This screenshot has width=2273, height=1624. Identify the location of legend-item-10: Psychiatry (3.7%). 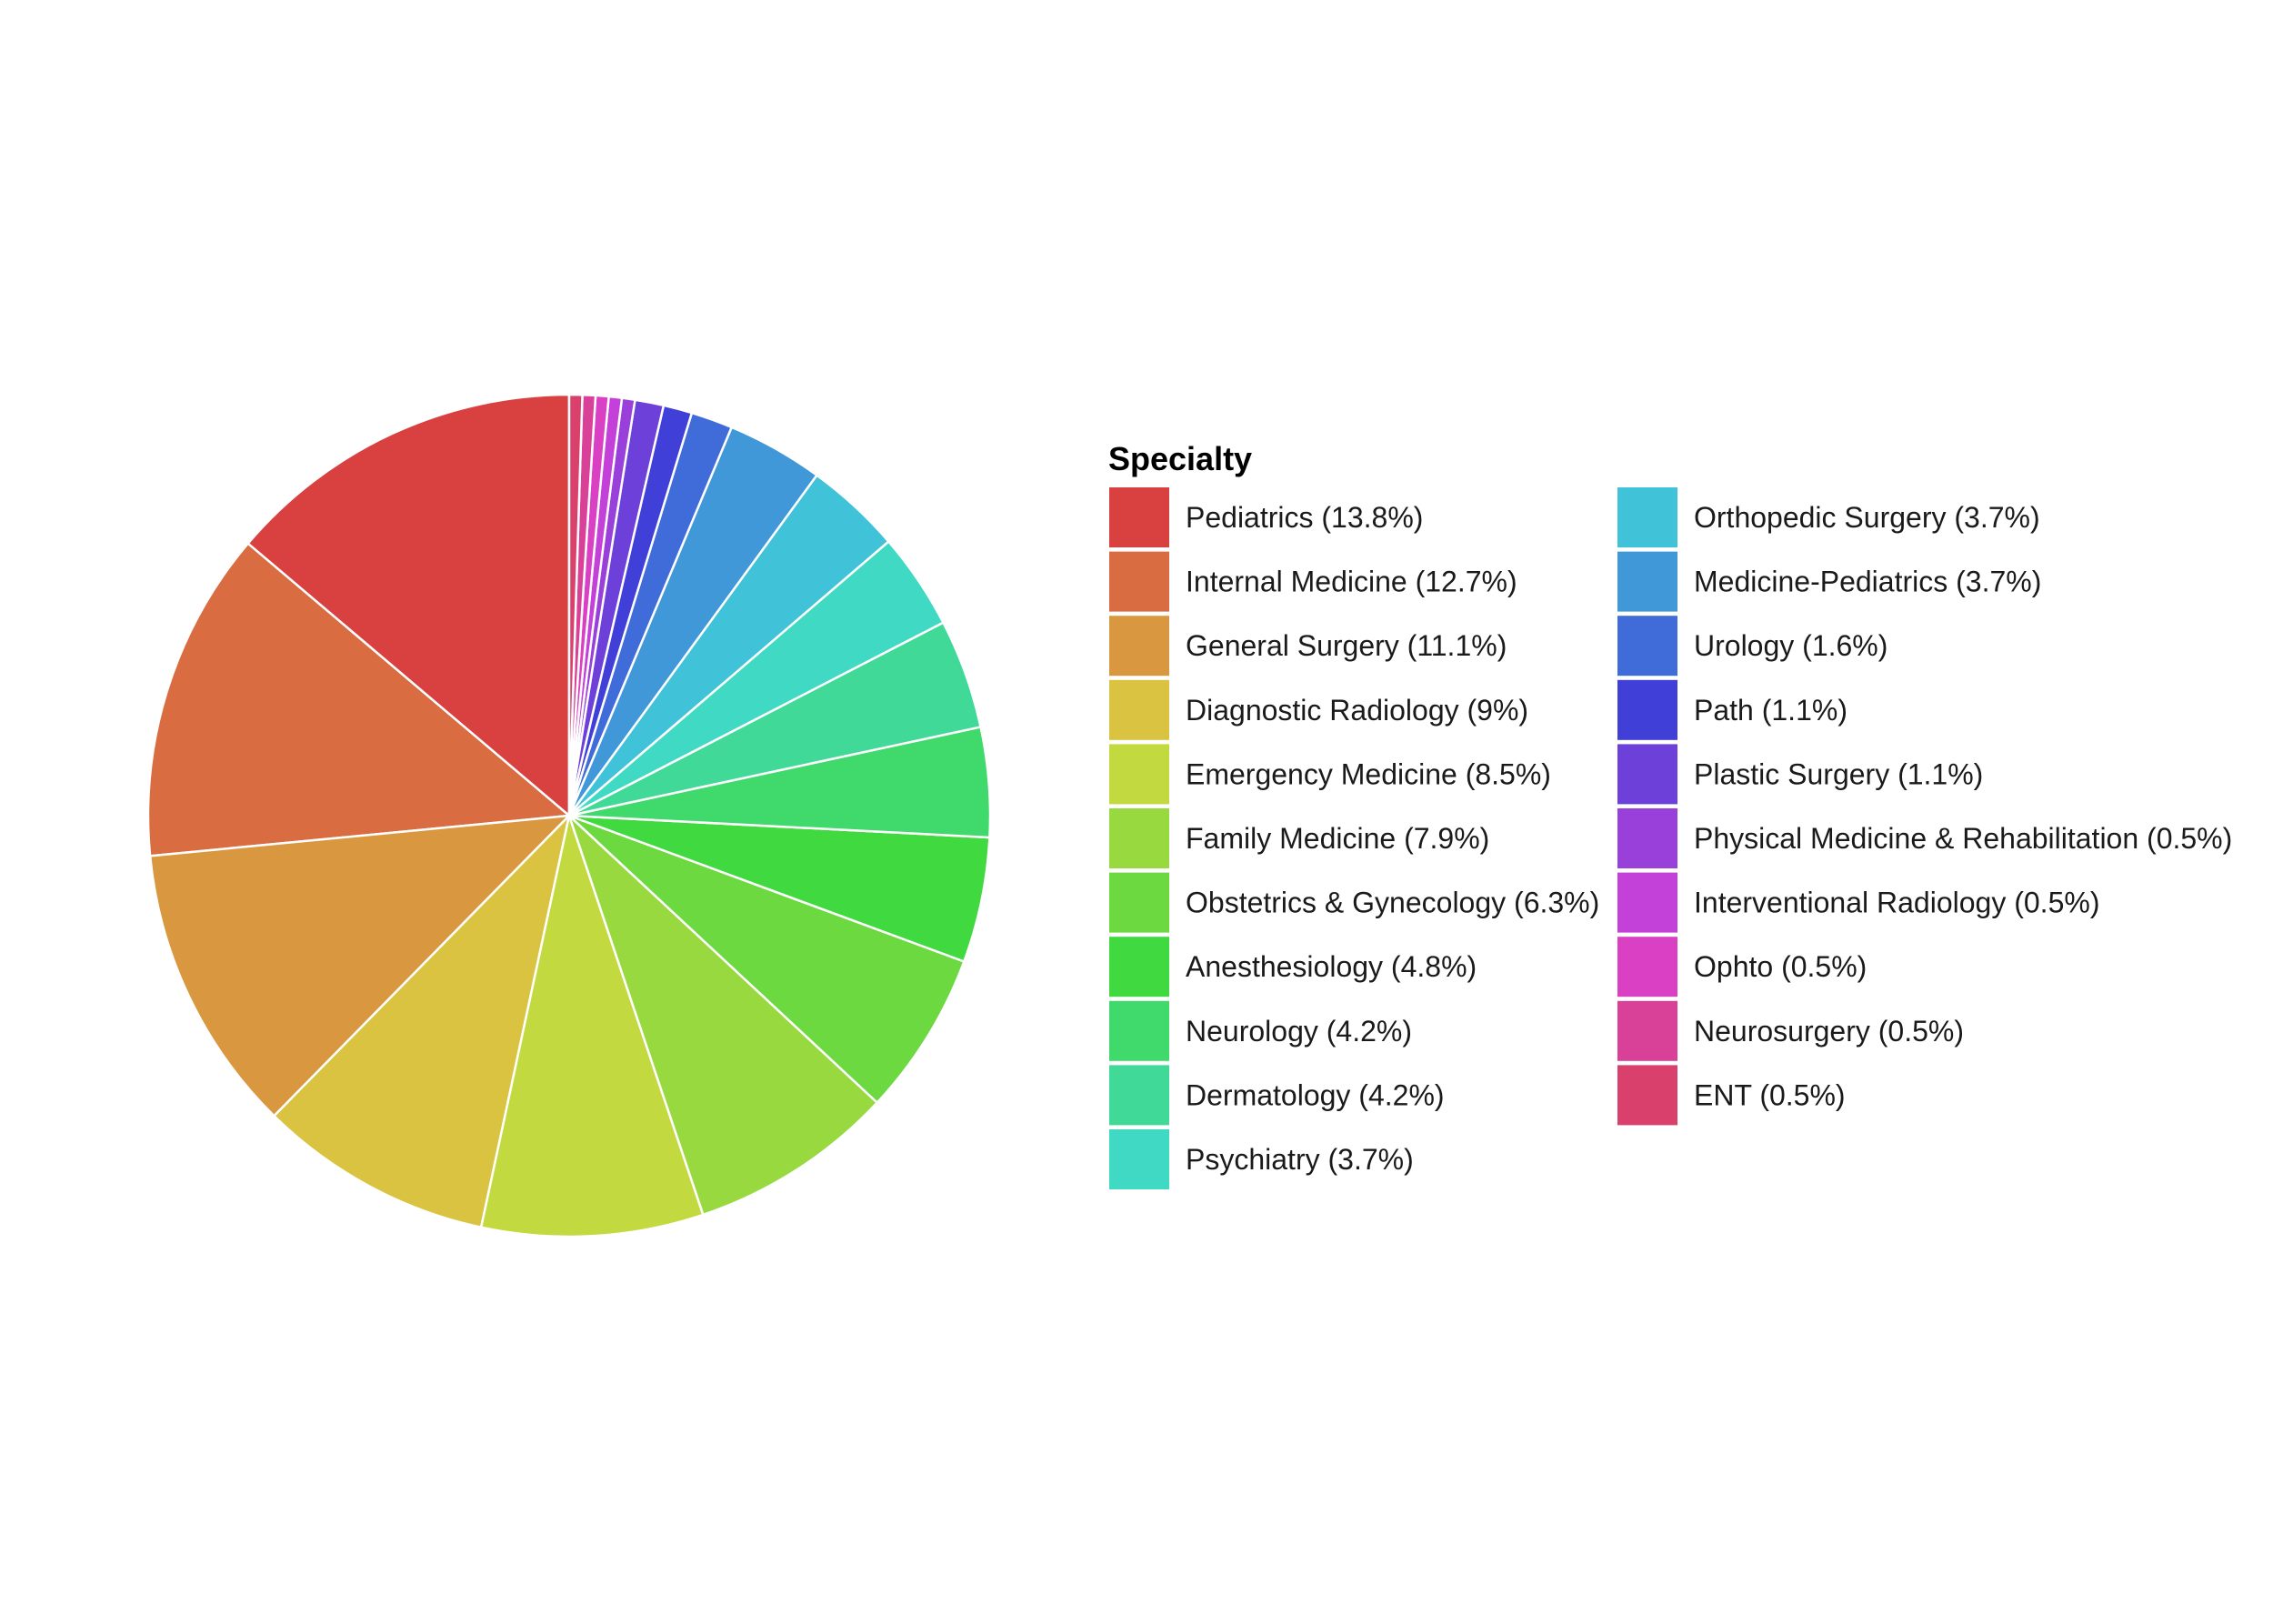
(1261, 1159).